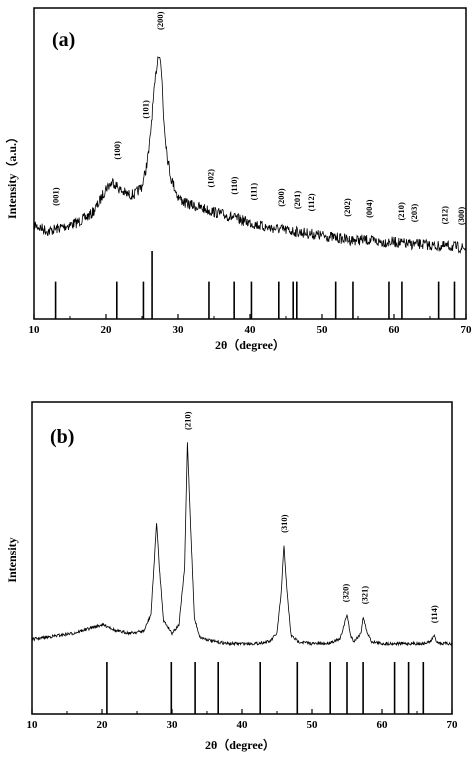  Describe the element at coordinates (365, 595) in the screenshot. I see `peak-label: (321)` at that location.